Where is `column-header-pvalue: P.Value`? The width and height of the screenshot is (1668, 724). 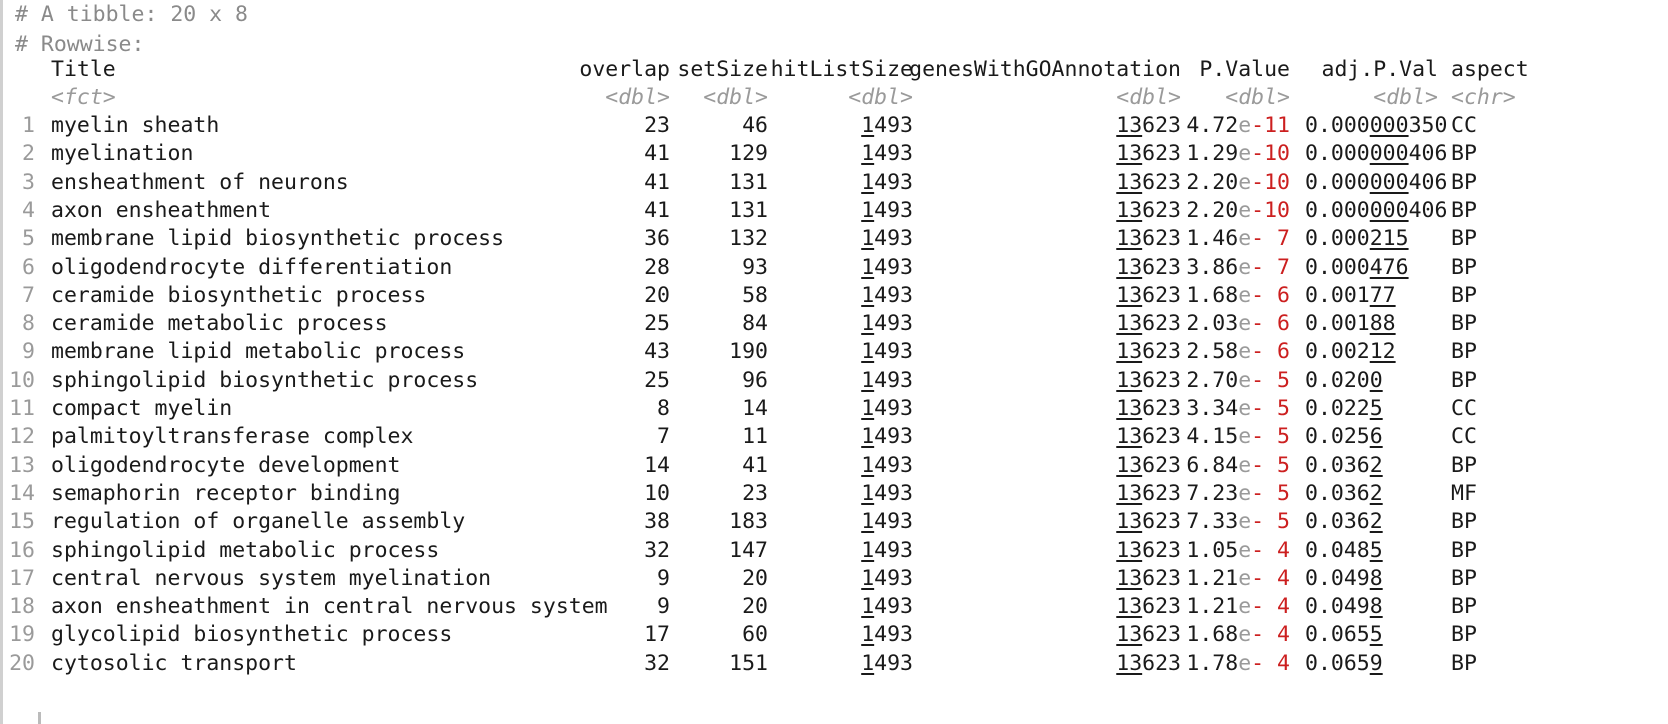 column-header-pvalue: P.Value is located at coordinates (1244, 69).